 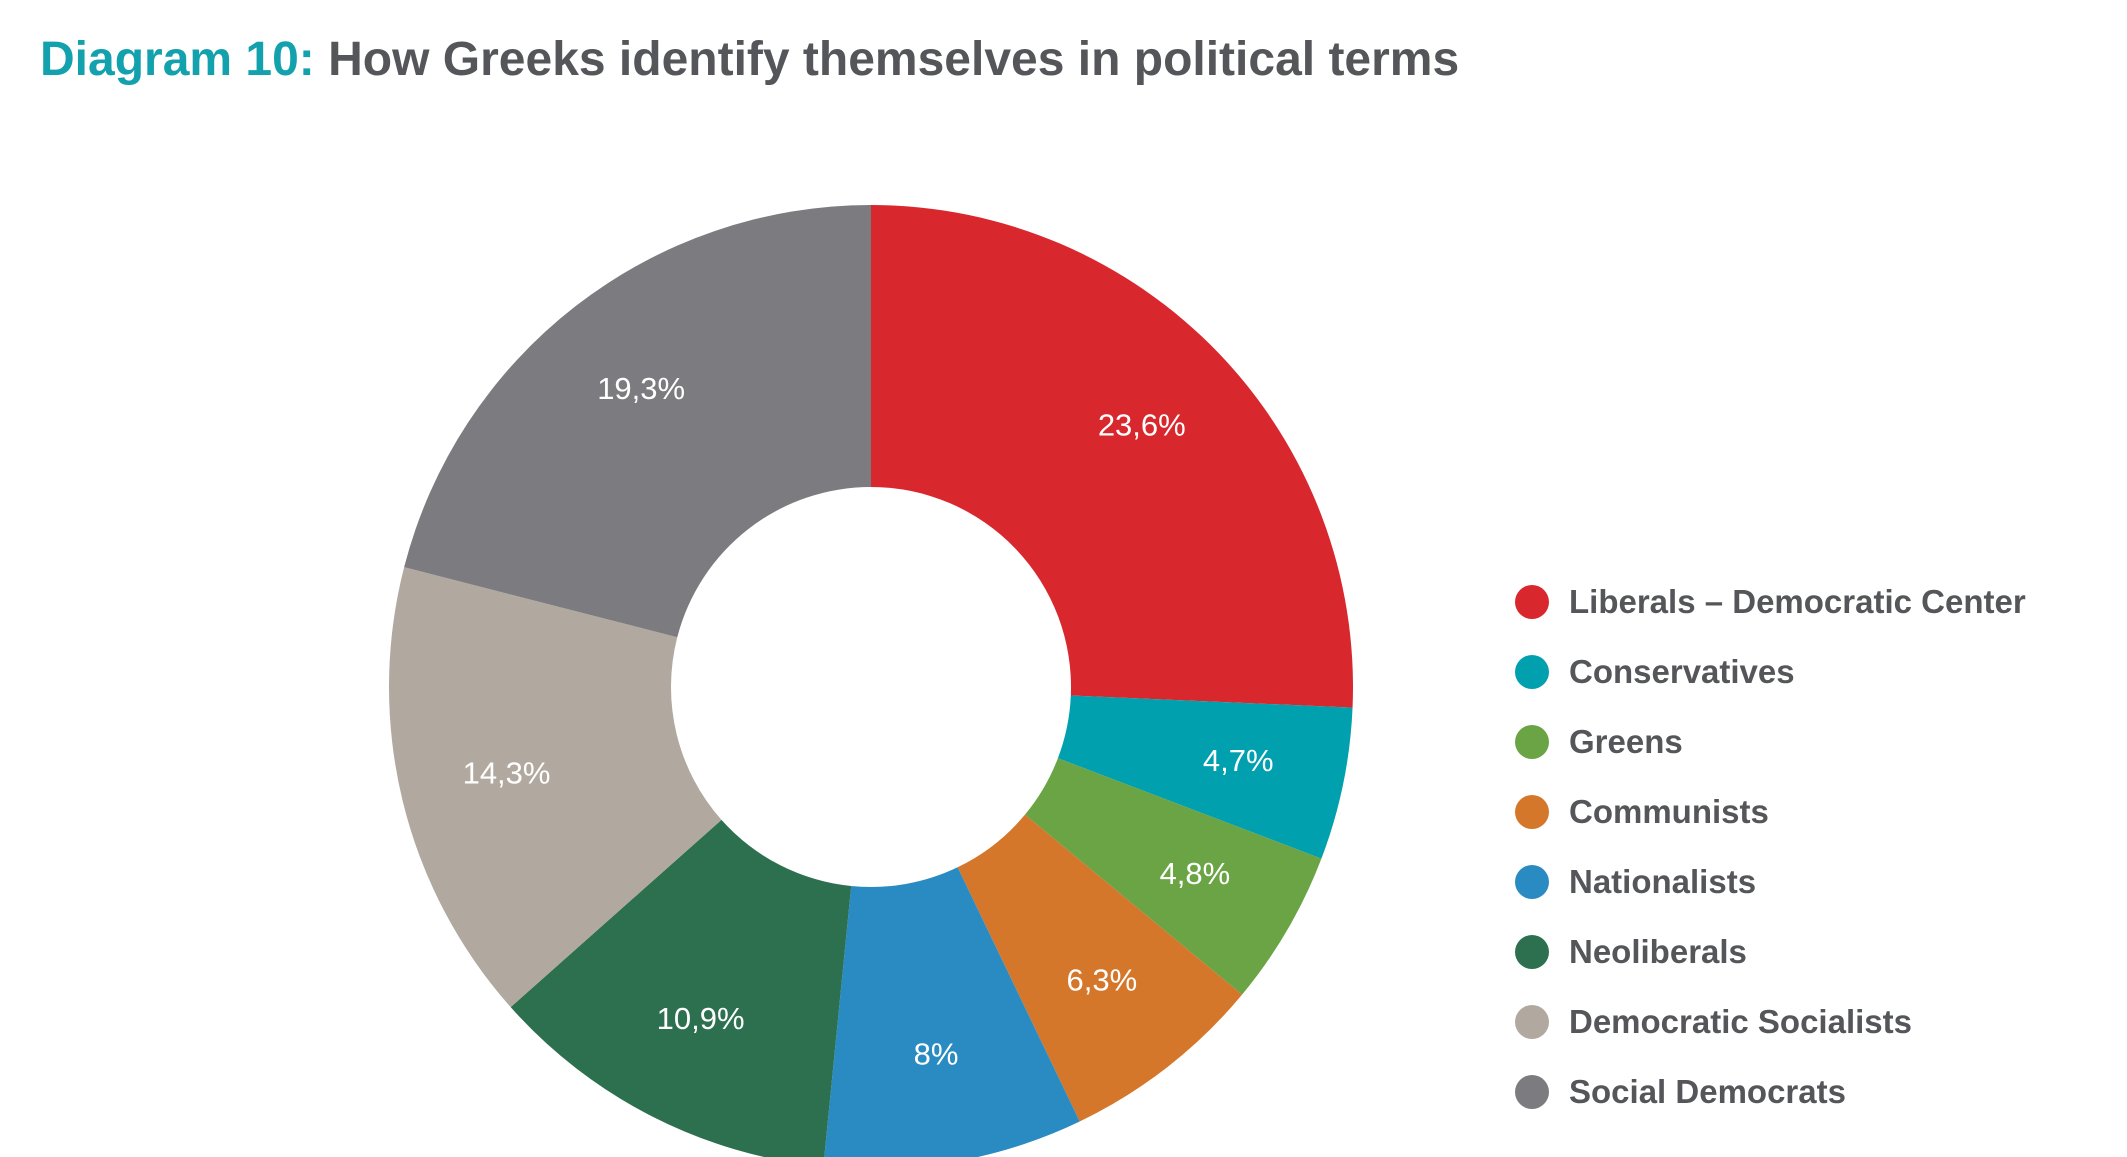 I want to click on legend-label: Liberals – Democratic Center, so click(x=1797, y=601).